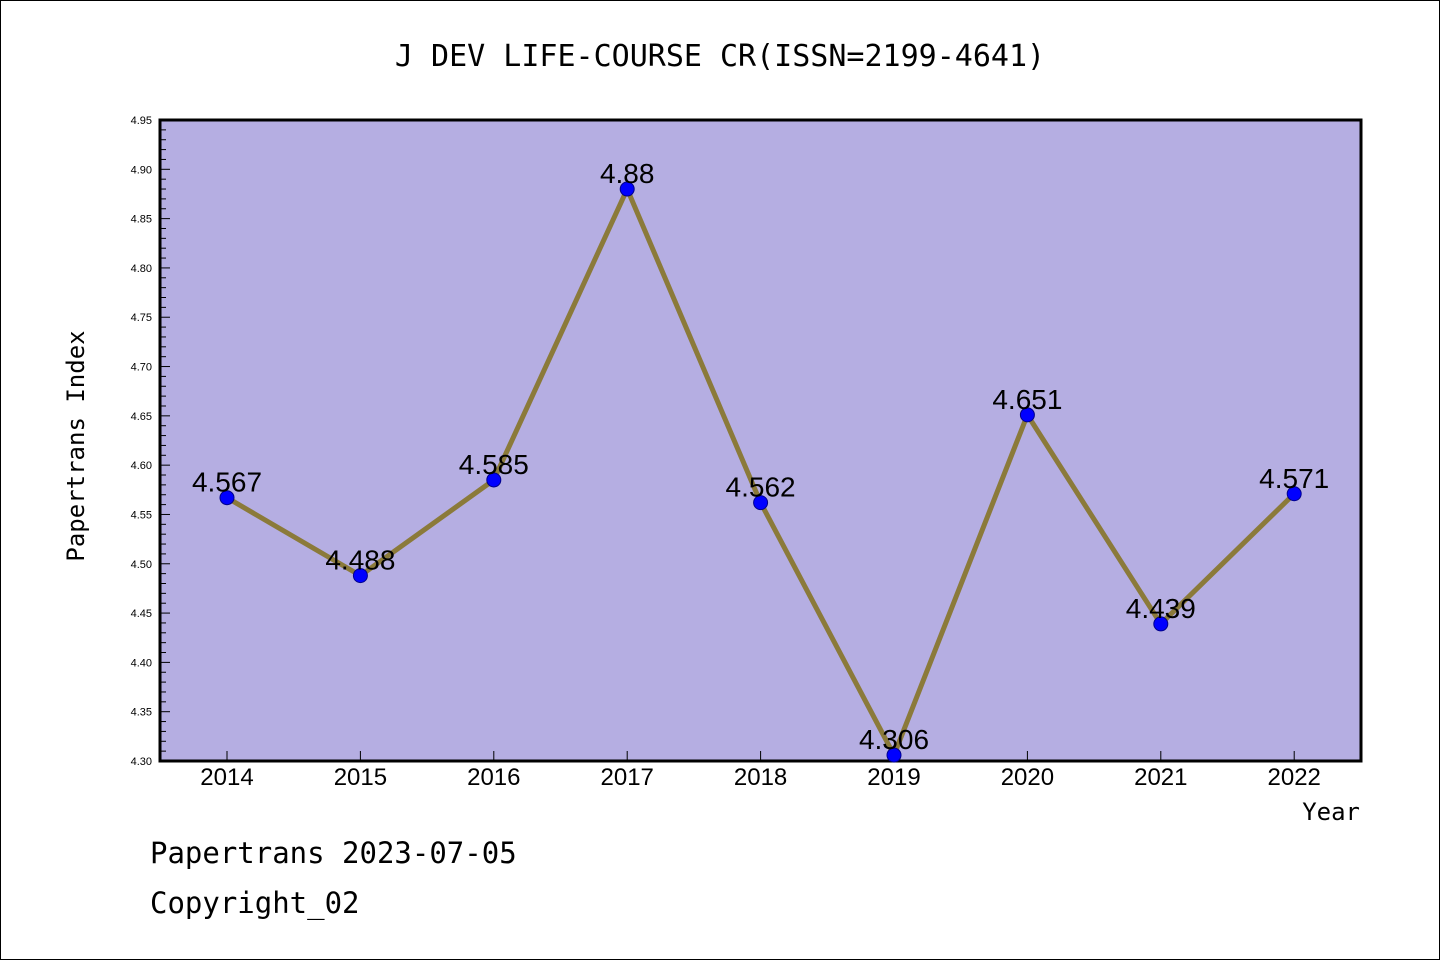 Image resolution: width=1440 pixels, height=960 pixels. I want to click on y-tick-label: 4.90, so click(141, 170).